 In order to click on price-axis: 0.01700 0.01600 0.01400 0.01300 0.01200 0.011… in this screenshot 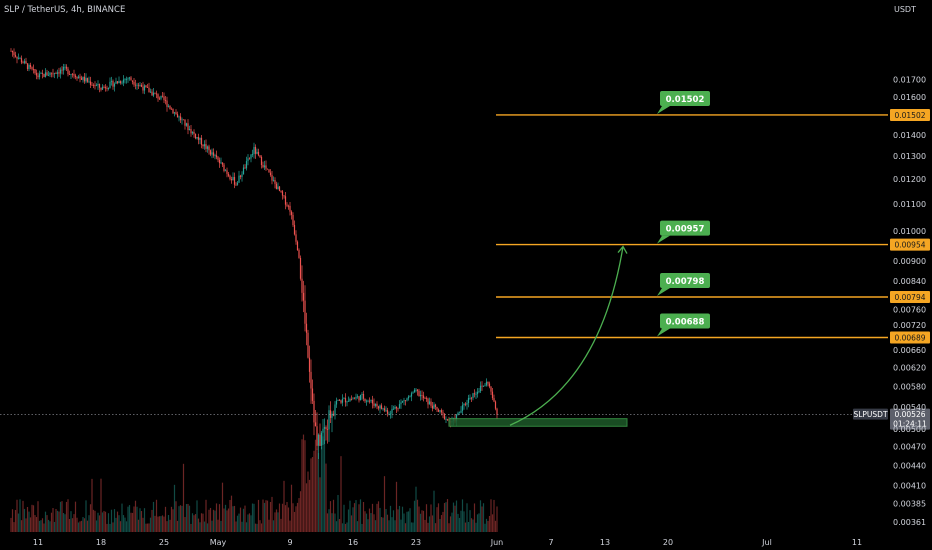, I will do `click(909, 301)`.